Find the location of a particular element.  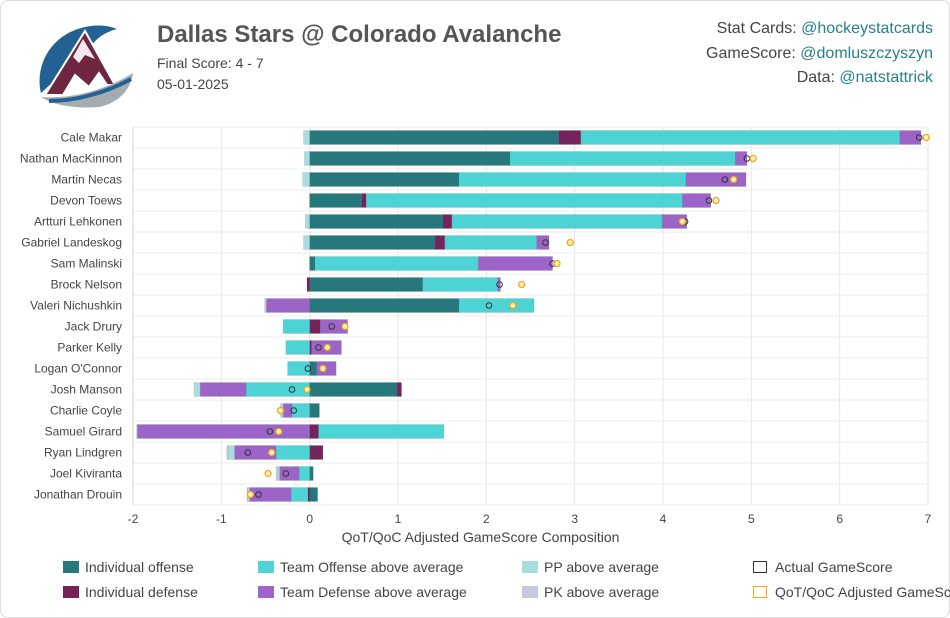

player-label: Jonathan Drouin is located at coordinates (78, 495).